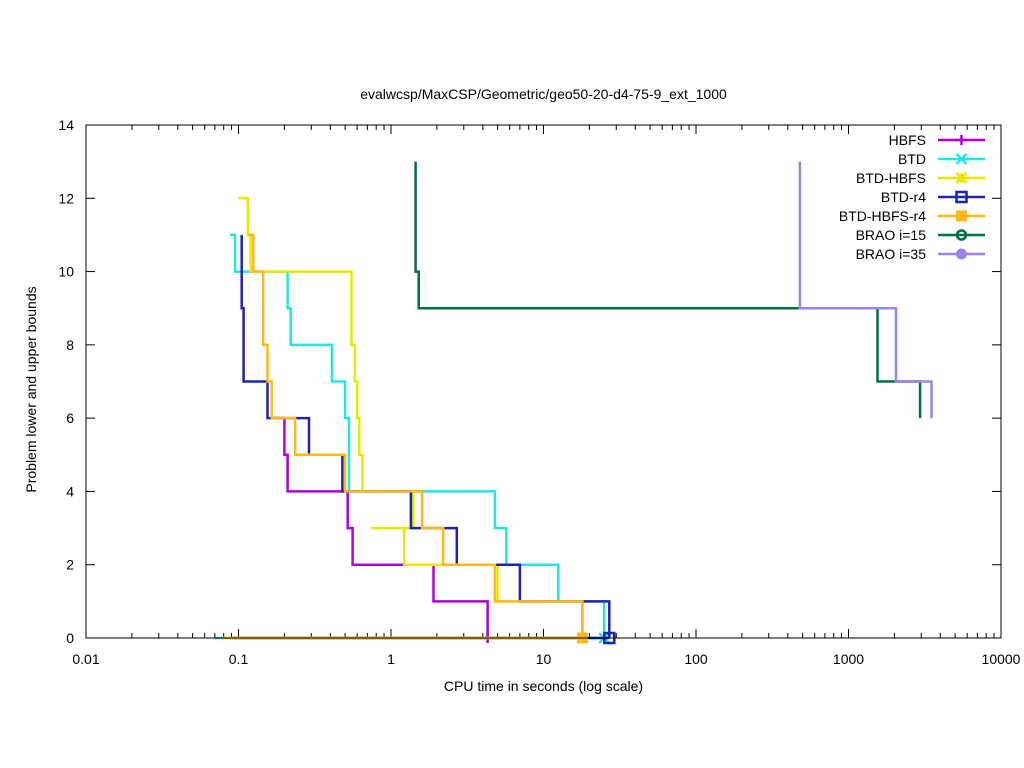 The height and width of the screenshot is (768, 1024). What do you see at coordinates (85, 659) in the screenshot?
I see `x-tick-label: 0.01` at bounding box center [85, 659].